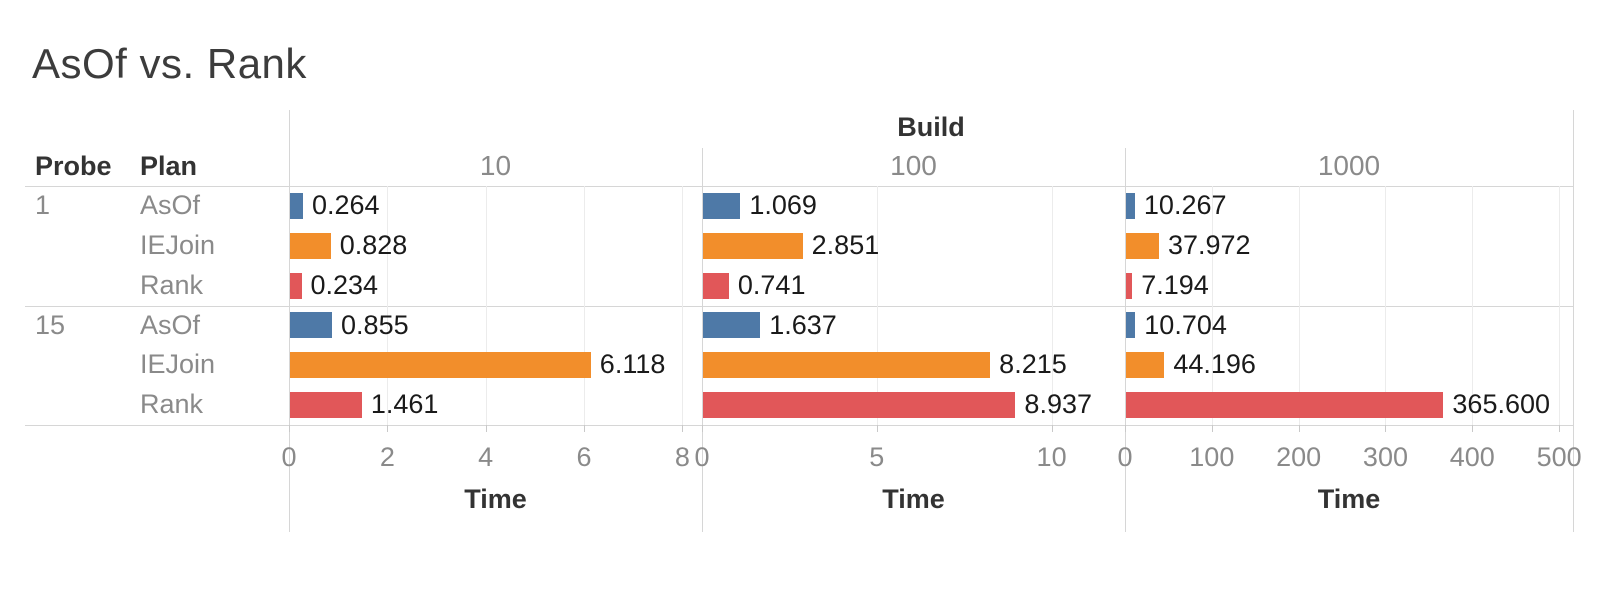 Image resolution: width=1600 pixels, height=600 pixels. Describe the element at coordinates (1299, 457) in the screenshot. I see `tick-label: 200` at that location.